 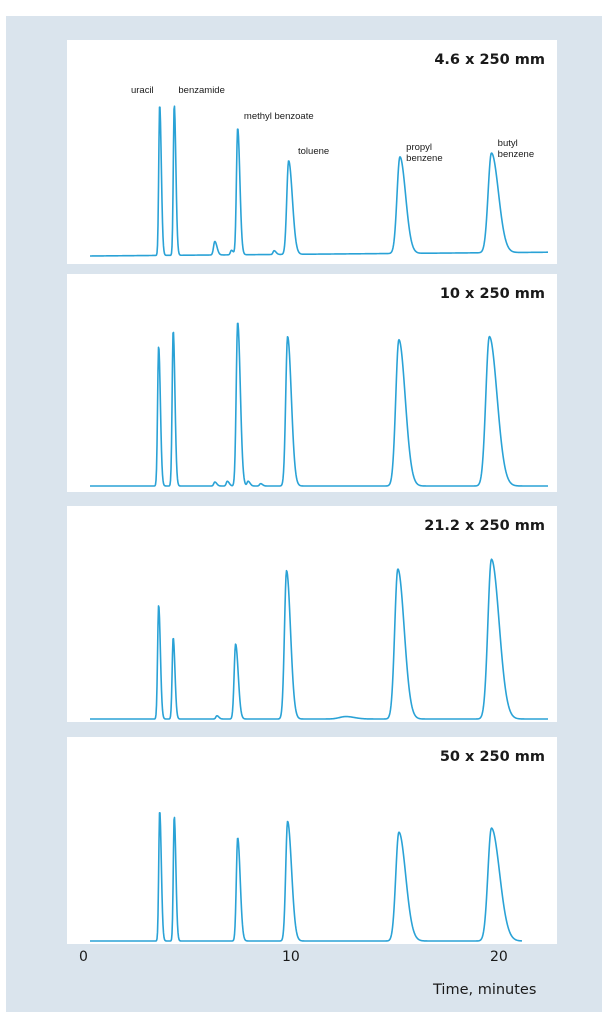 What do you see at coordinates (279, 116) in the screenshot?
I see `peak-label: methyl benzoate` at bounding box center [279, 116].